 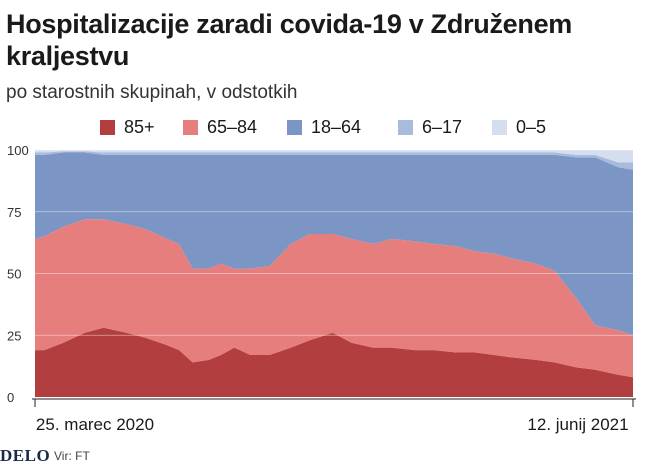 I want to click on y-tick-label-0: 0, so click(x=10, y=397).